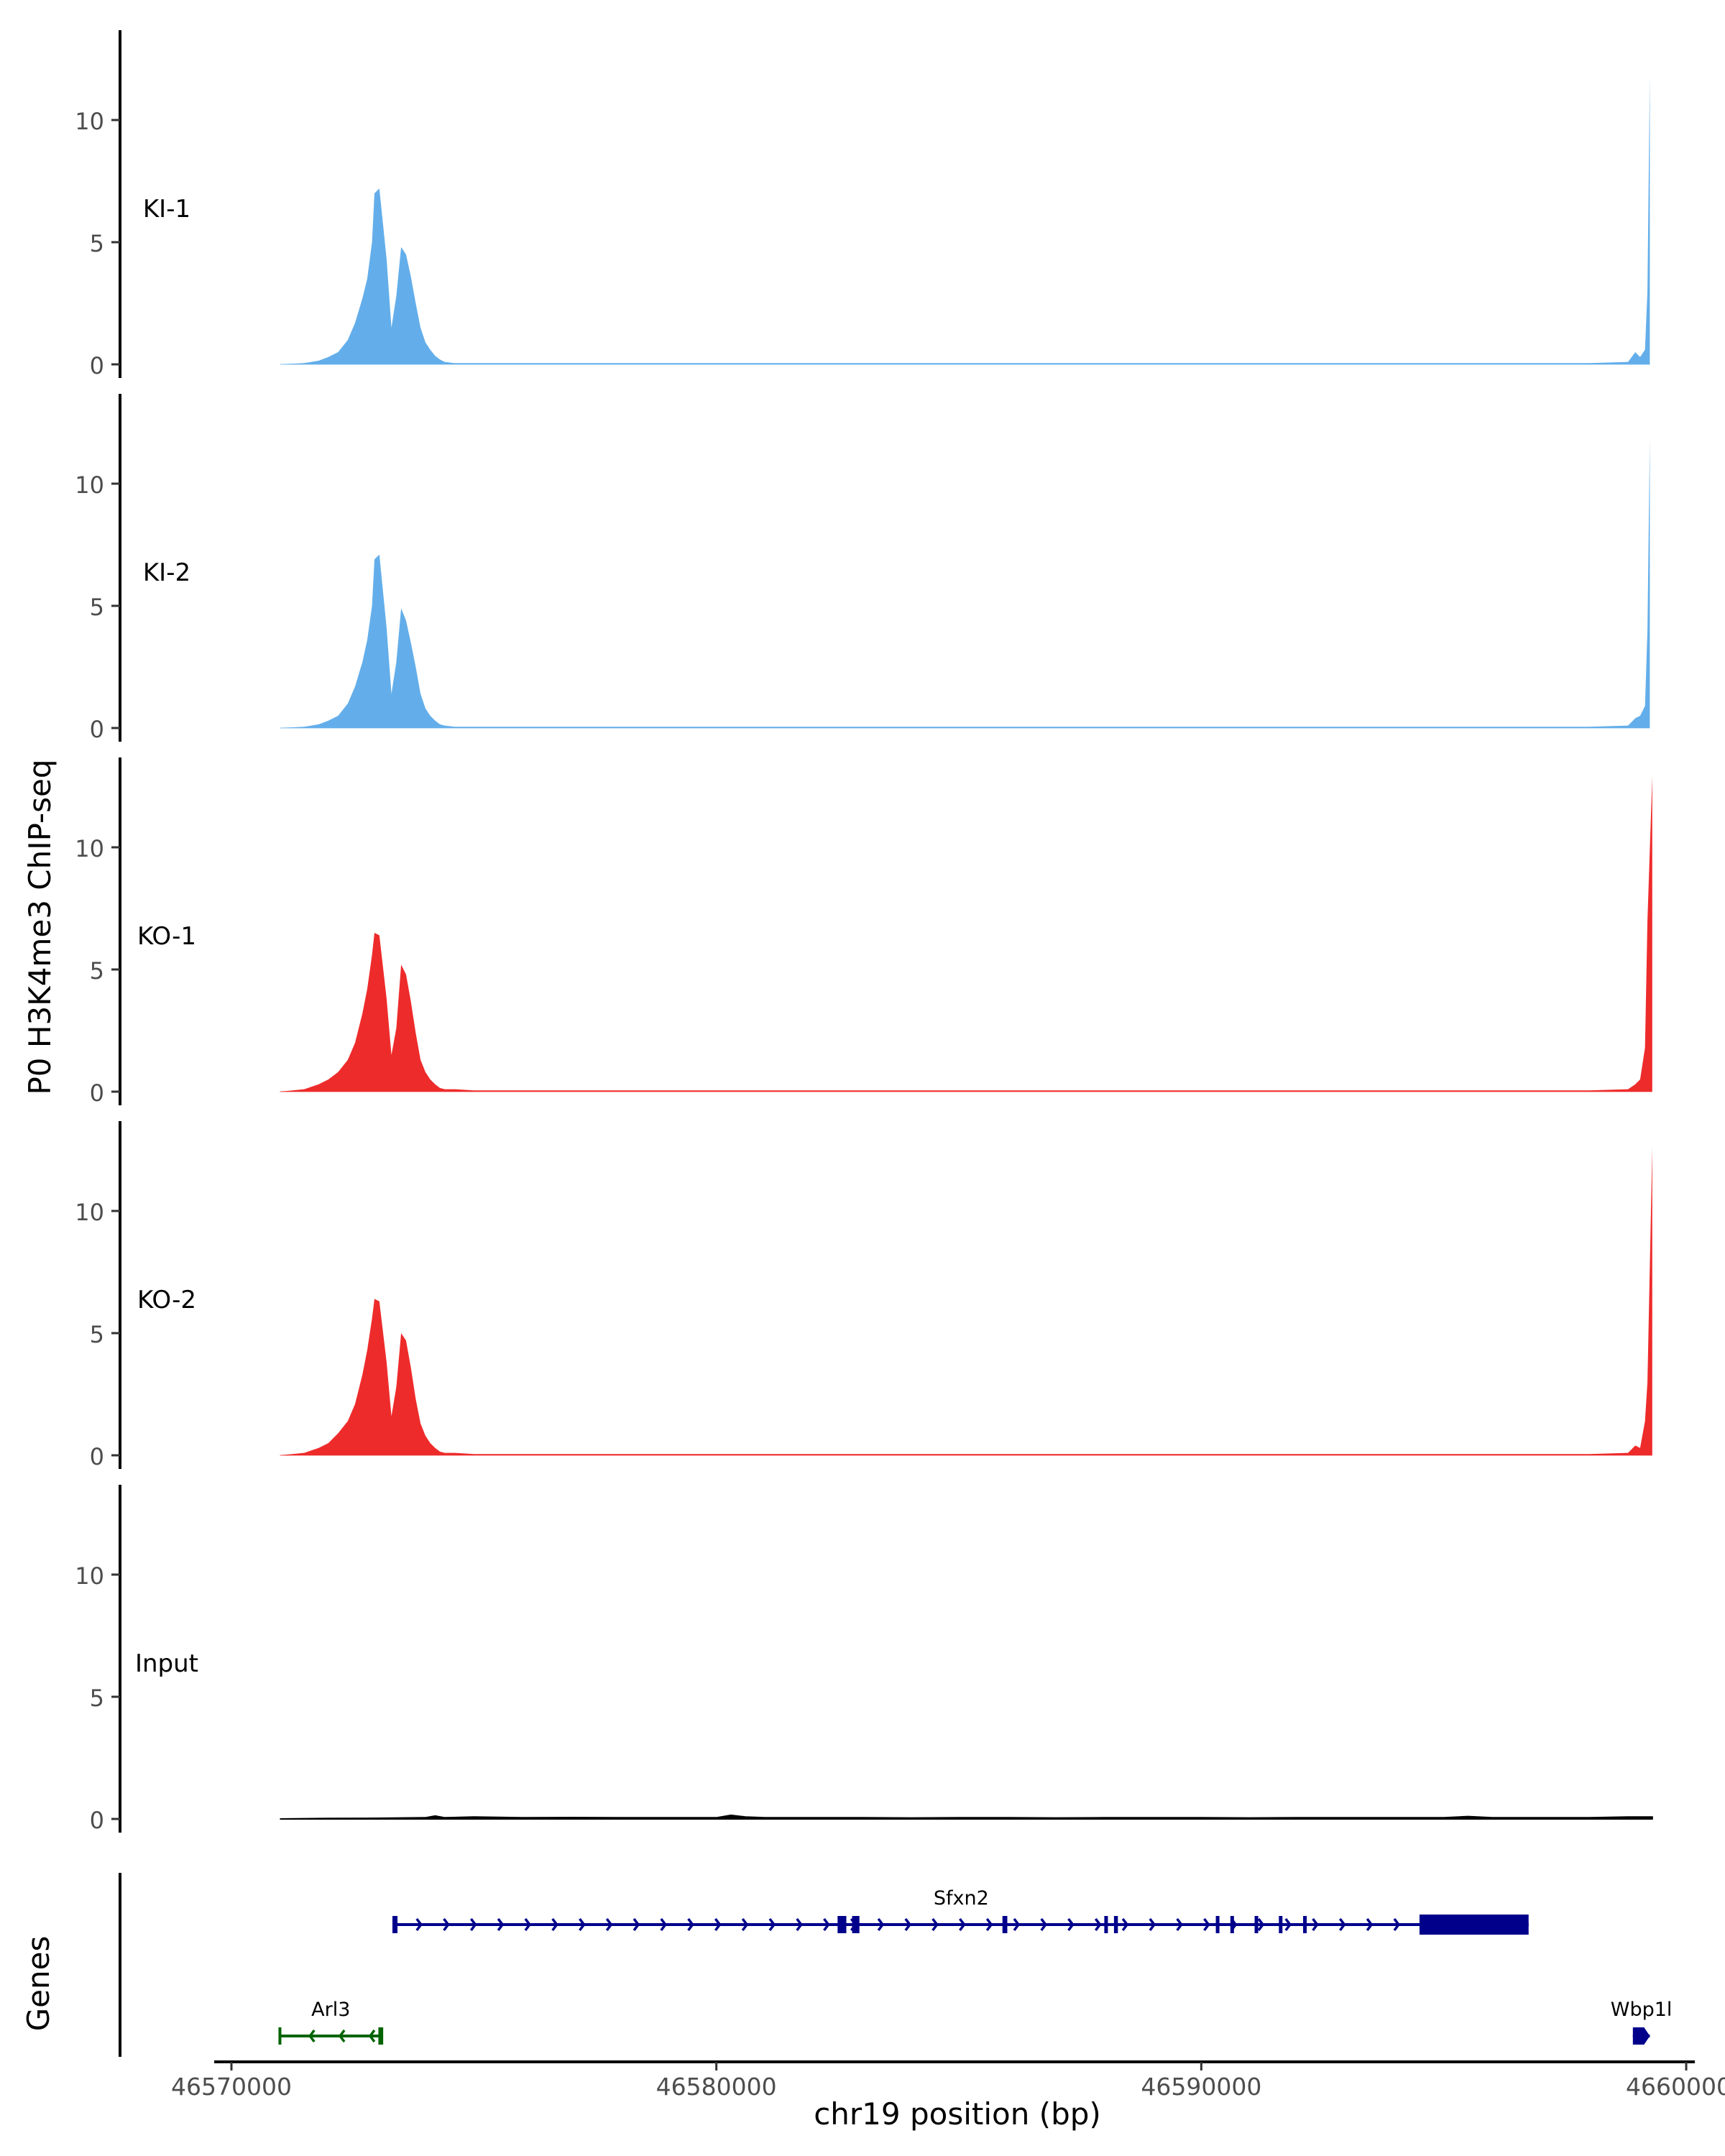  I want to click on track-ko-2: 0 5 10 KO-2, so click(863, 1296).